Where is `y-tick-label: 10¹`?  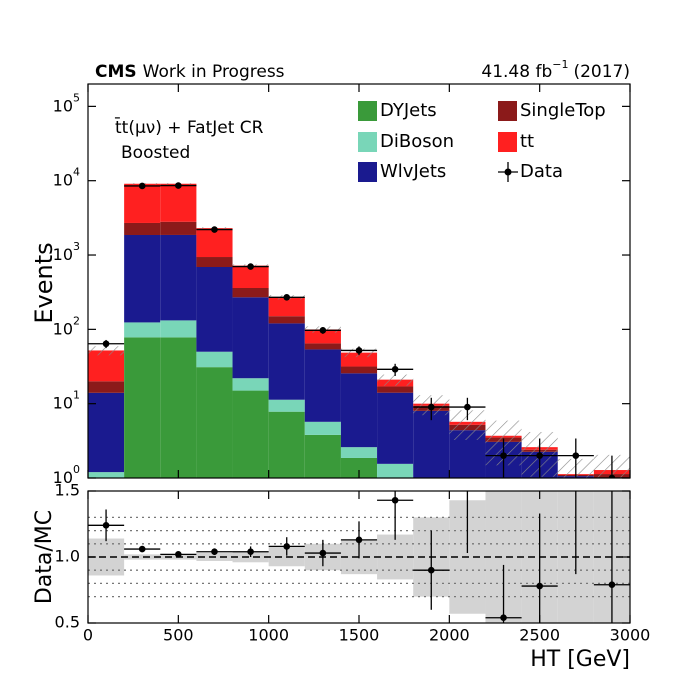
y-tick-label: 10¹ is located at coordinates (66, 401).